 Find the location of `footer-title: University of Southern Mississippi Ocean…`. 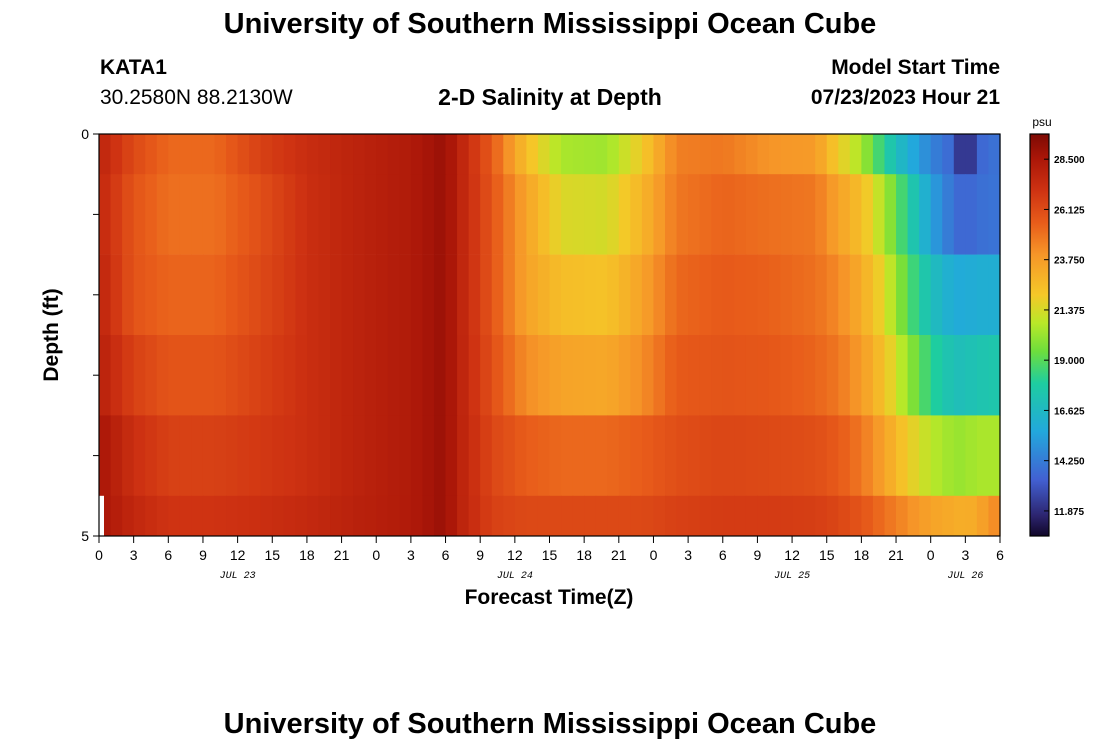

footer-title: University of Southern Mississippi Ocean… is located at coordinates (550, 724).